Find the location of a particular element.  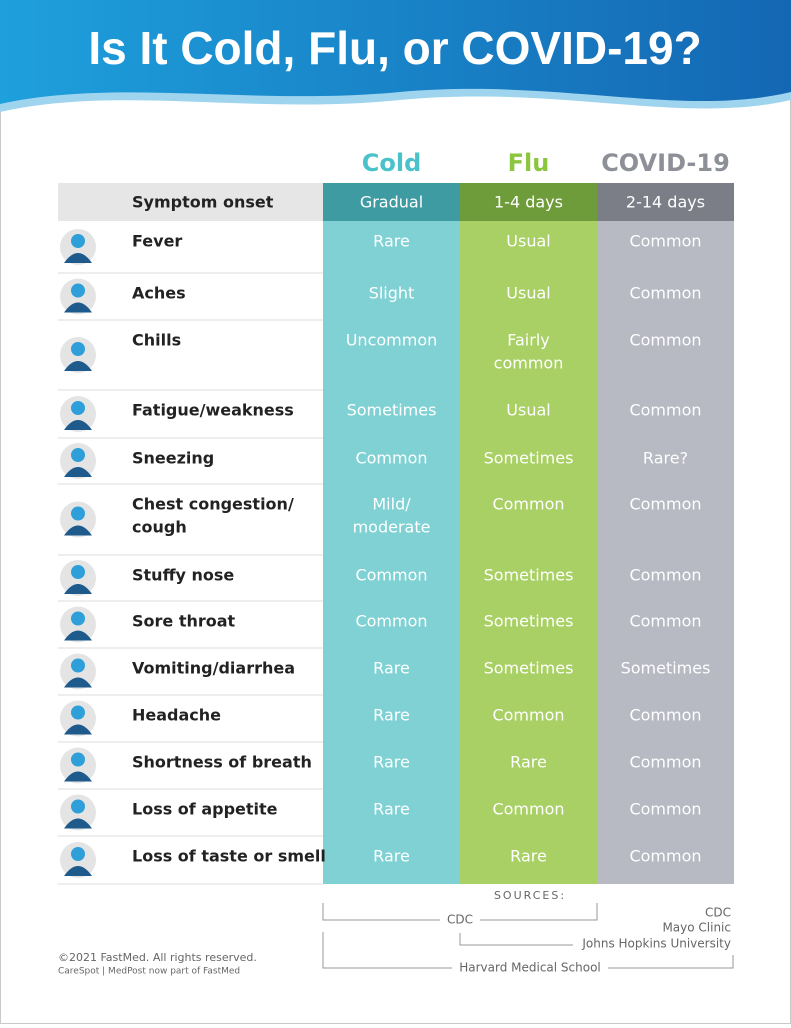

symptom: cough is located at coordinates (159, 527).